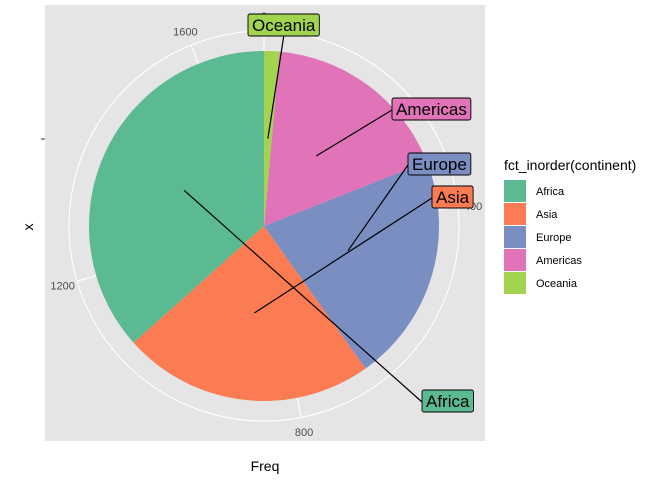 The height and width of the screenshot is (480, 672). I want to click on callout-text: Asia, so click(453, 197).